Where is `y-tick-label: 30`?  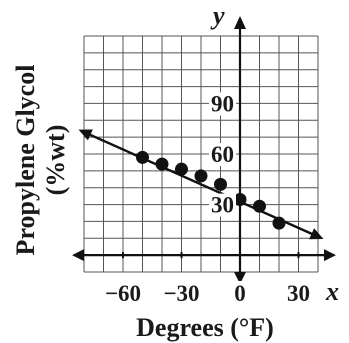 y-tick-label: 30 is located at coordinates (222, 205).